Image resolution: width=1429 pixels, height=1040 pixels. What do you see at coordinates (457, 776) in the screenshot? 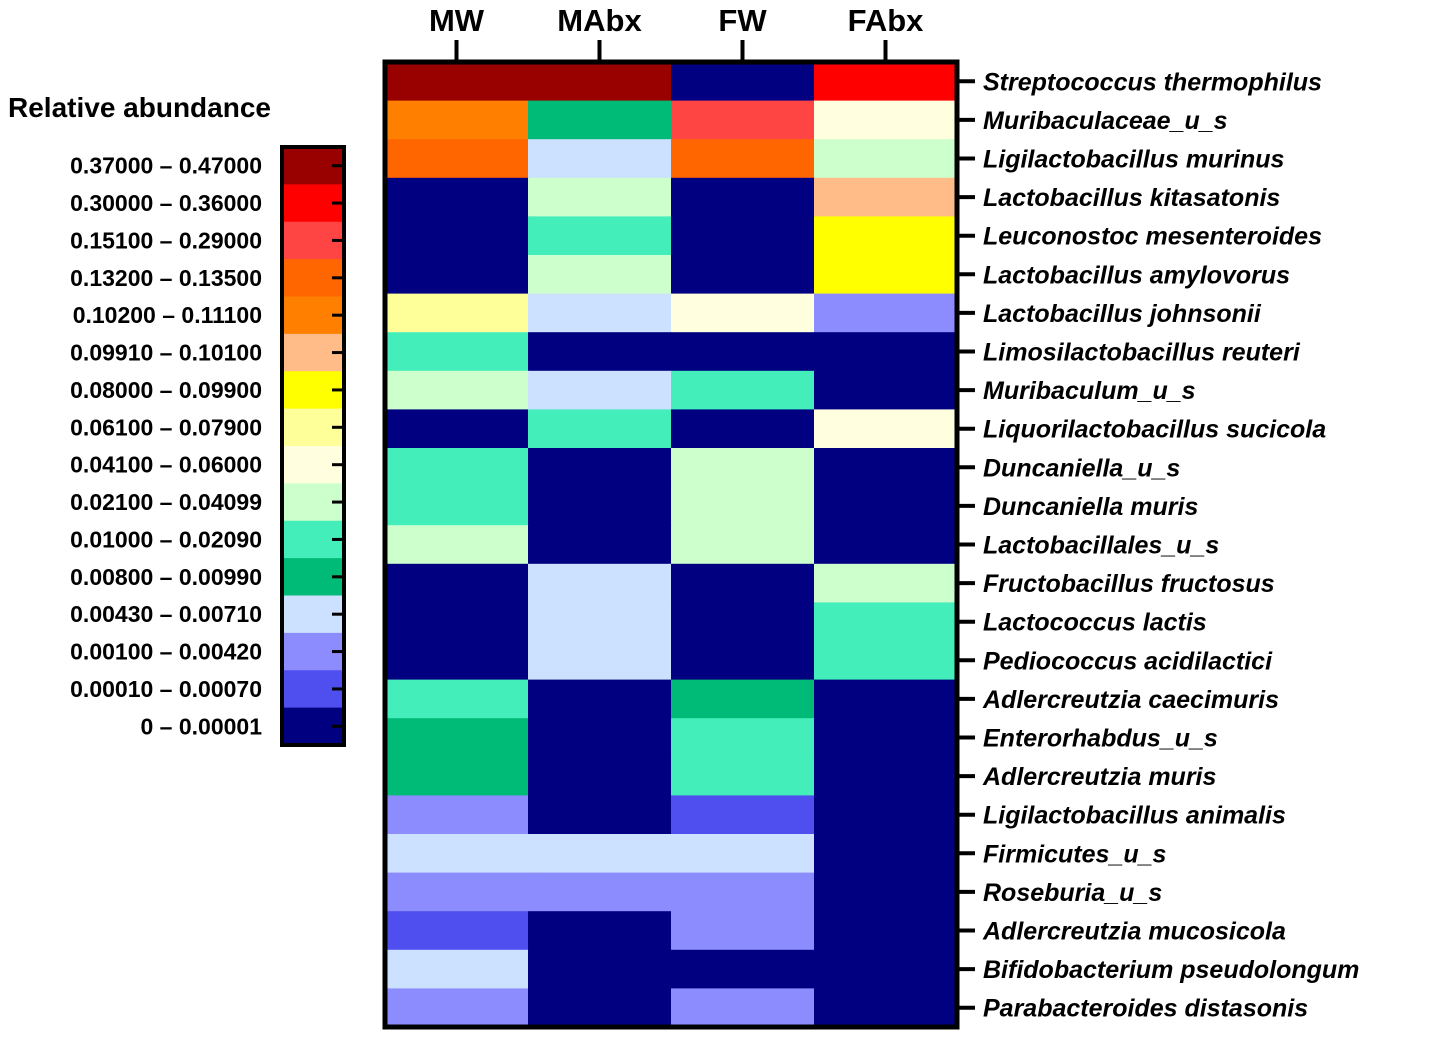
I see `heatmap-cell-r18-c0` at bounding box center [457, 776].